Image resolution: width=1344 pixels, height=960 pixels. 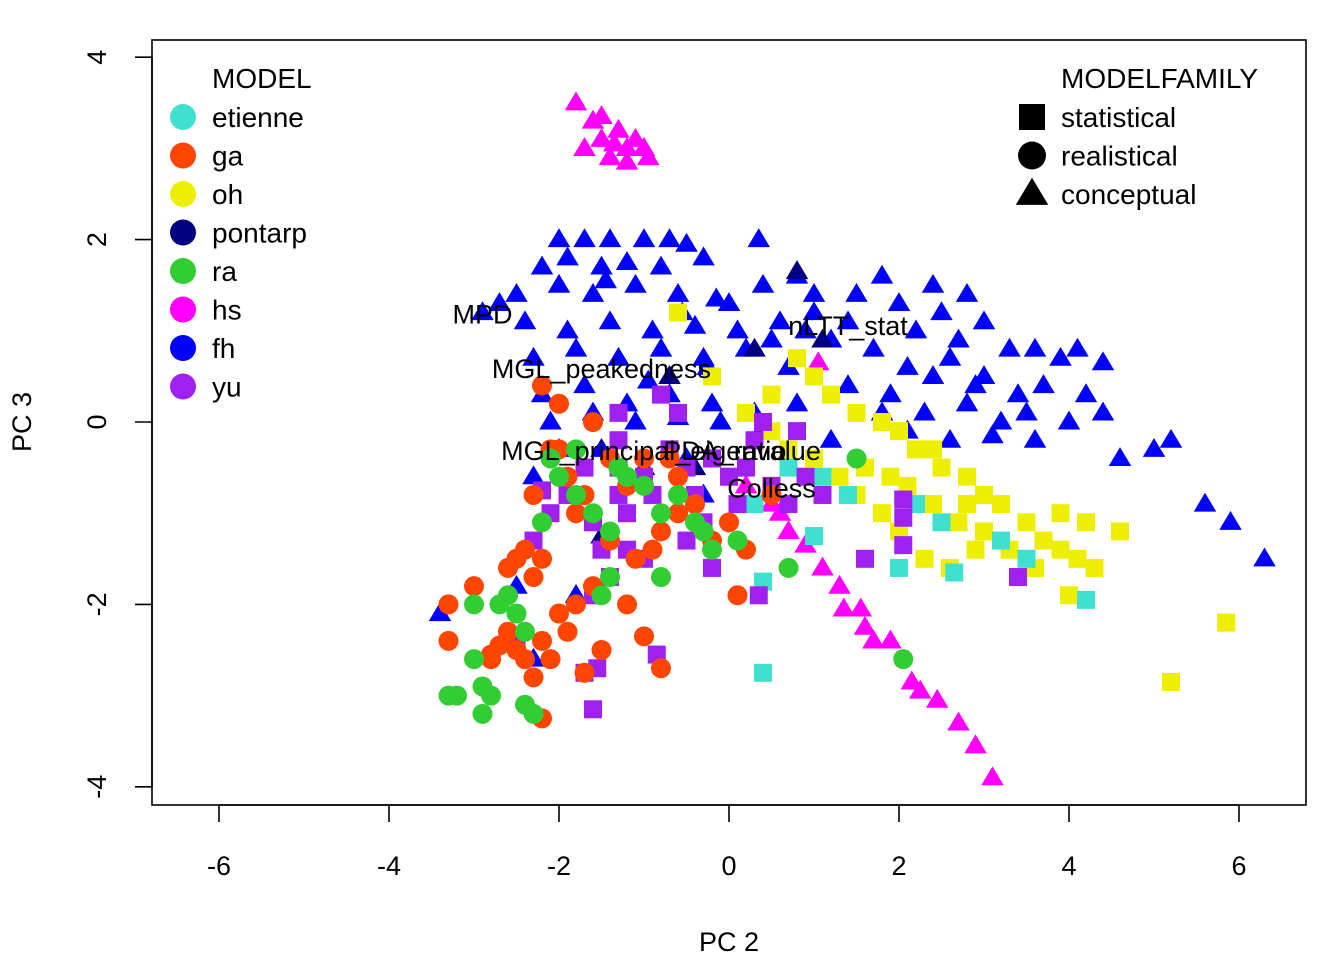 What do you see at coordinates (1068, 866) in the screenshot?
I see `x-tick-label: 4` at bounding box center [1068, 866].